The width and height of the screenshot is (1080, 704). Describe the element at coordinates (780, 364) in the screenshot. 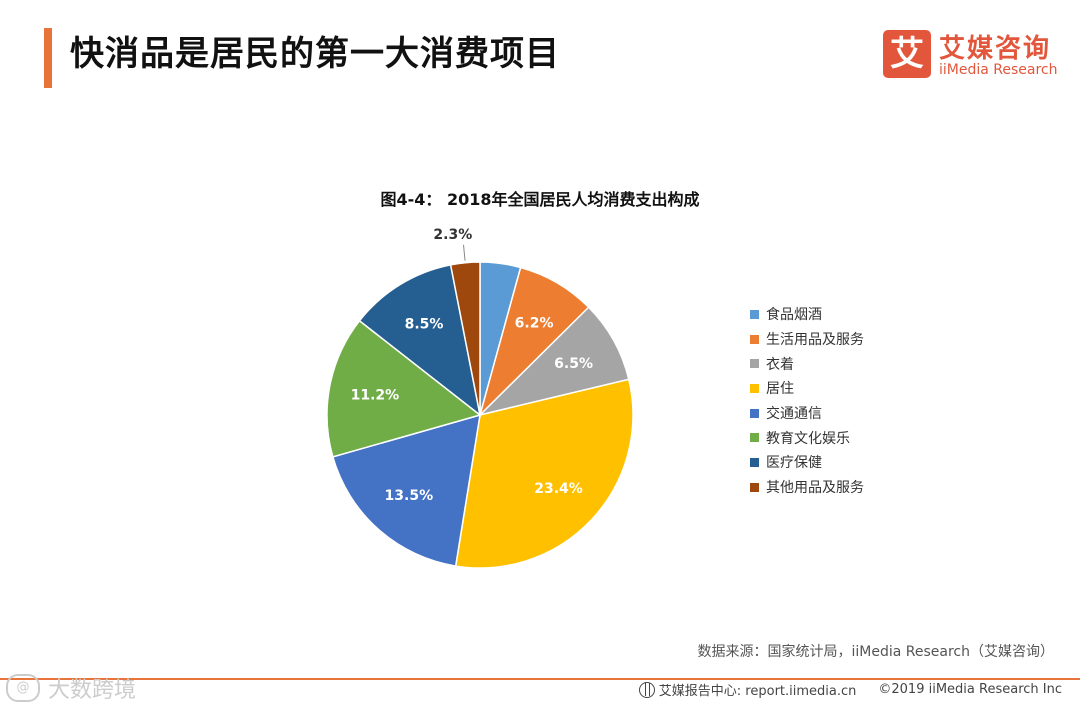

I see `legend-label-2: 衣着` at that location.